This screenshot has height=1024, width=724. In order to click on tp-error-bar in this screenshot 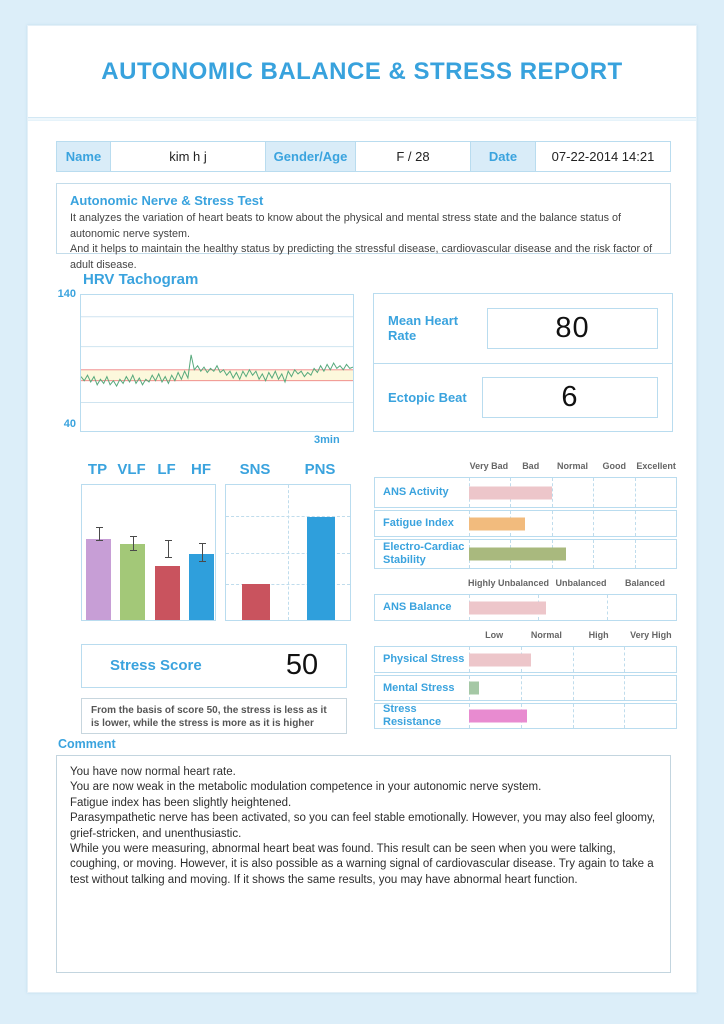, I will do `click(99, 533)`.